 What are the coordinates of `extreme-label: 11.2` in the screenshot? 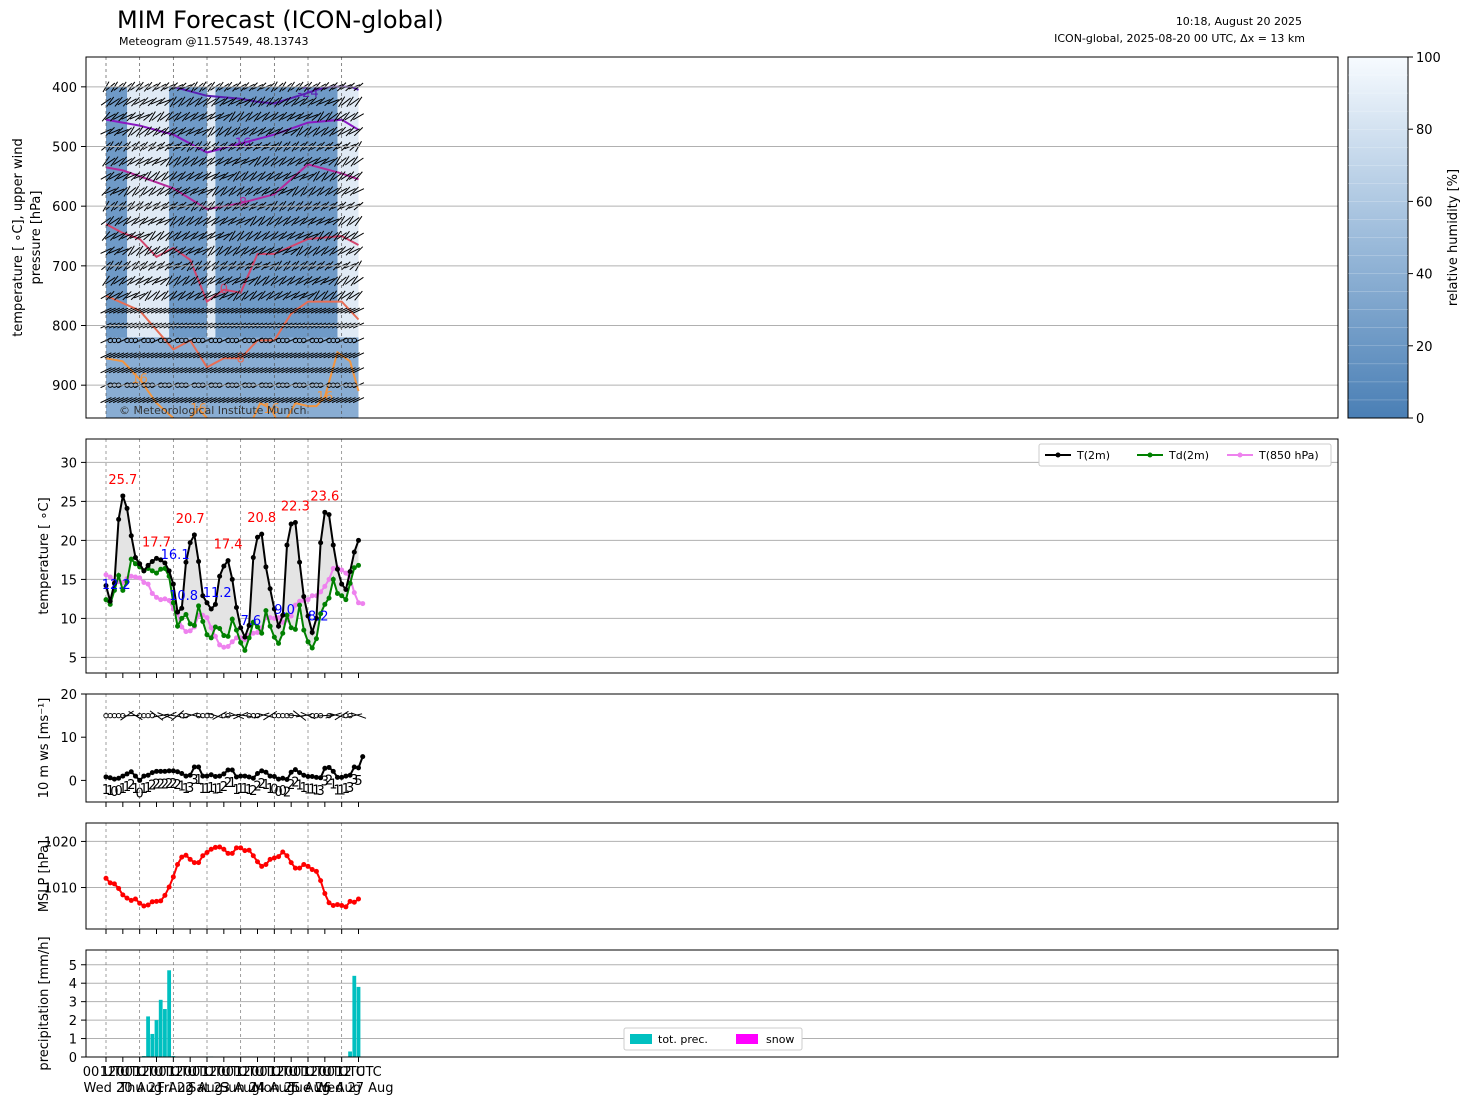 It's located at (217, 593).